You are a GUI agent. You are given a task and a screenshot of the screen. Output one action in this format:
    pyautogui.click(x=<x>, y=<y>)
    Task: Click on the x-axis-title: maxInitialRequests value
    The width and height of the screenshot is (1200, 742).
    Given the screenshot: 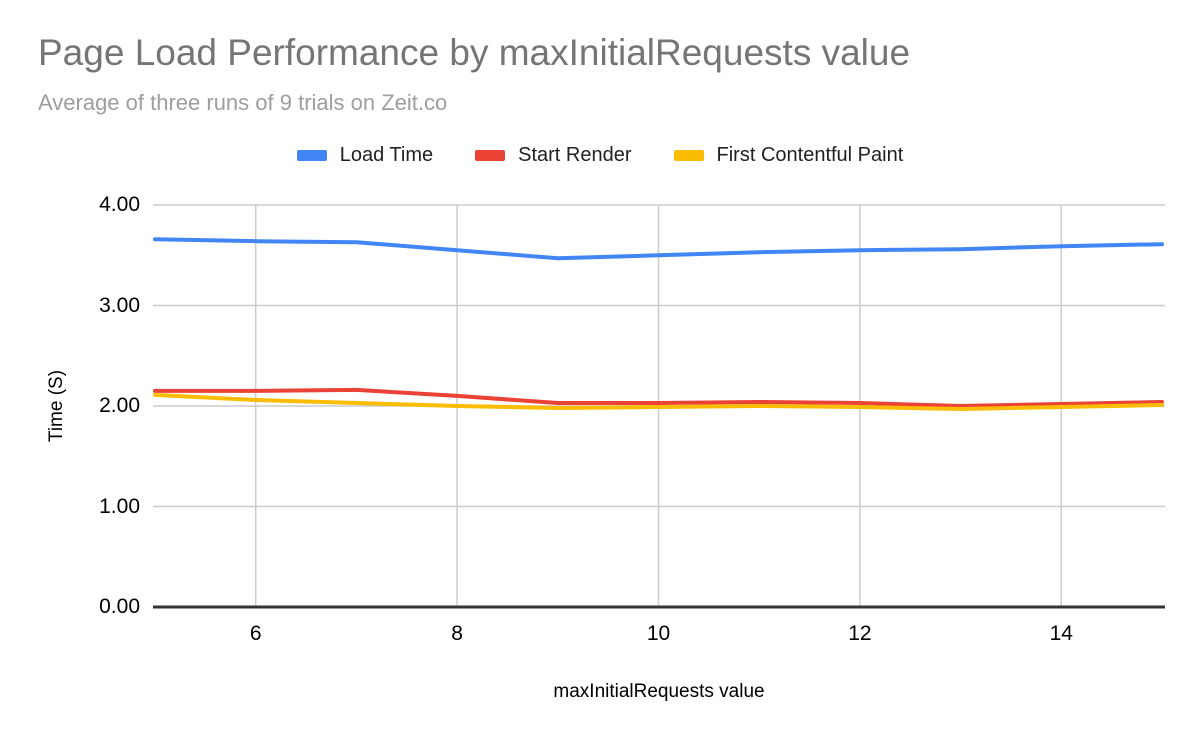 What is the action you would take?
    pyautogui.click(x=659, y=691)
    